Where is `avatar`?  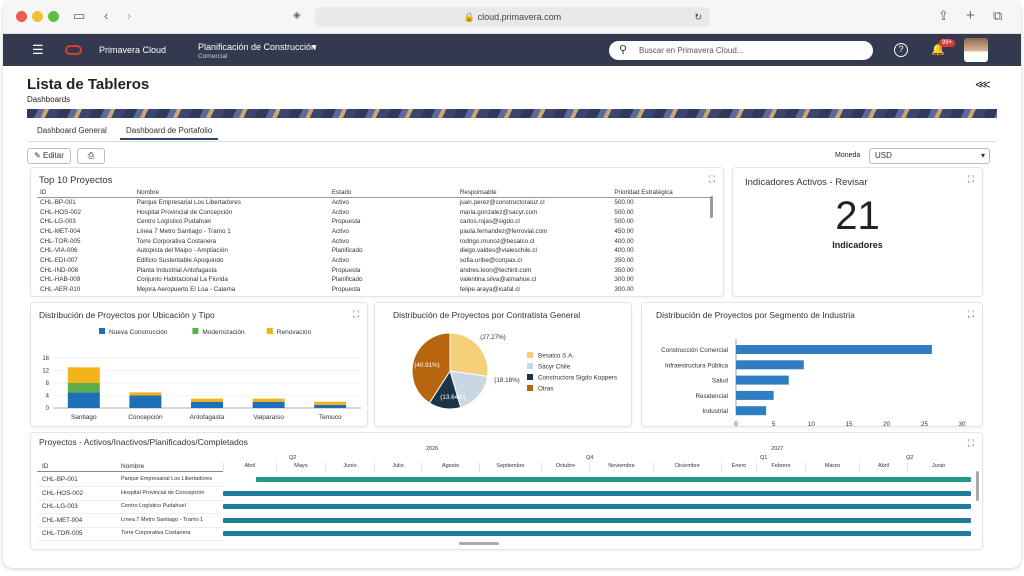 avatar is located at coordinates (976, 50).